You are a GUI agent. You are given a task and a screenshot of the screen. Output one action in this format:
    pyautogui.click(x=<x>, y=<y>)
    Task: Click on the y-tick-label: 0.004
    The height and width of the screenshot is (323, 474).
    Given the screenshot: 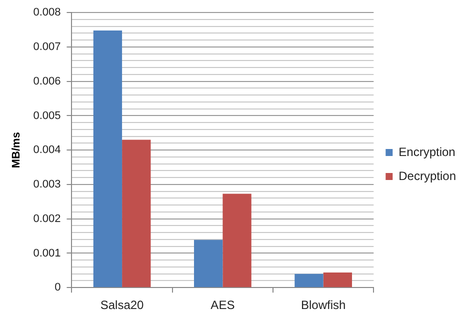 What is the action you would take?
    pyautogui.click(x=47, y=150)
    